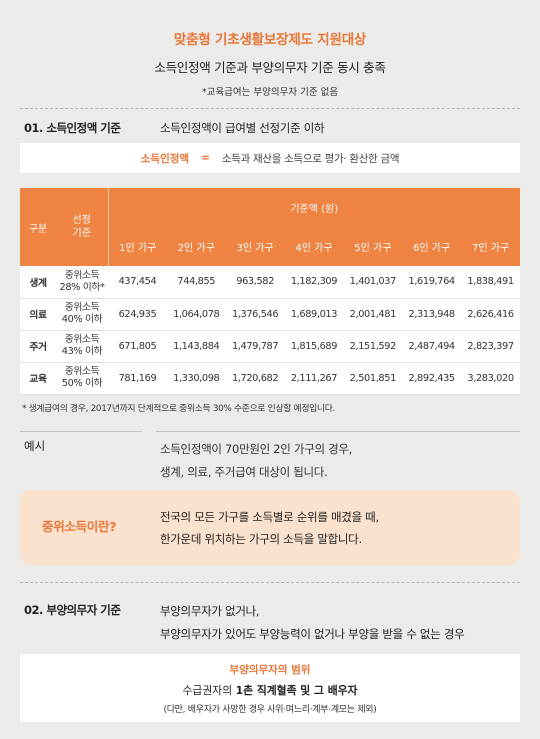 This screenshot has width=540, height=739. I want to click on median-question: 중위소득이란?, so click(79, 526).